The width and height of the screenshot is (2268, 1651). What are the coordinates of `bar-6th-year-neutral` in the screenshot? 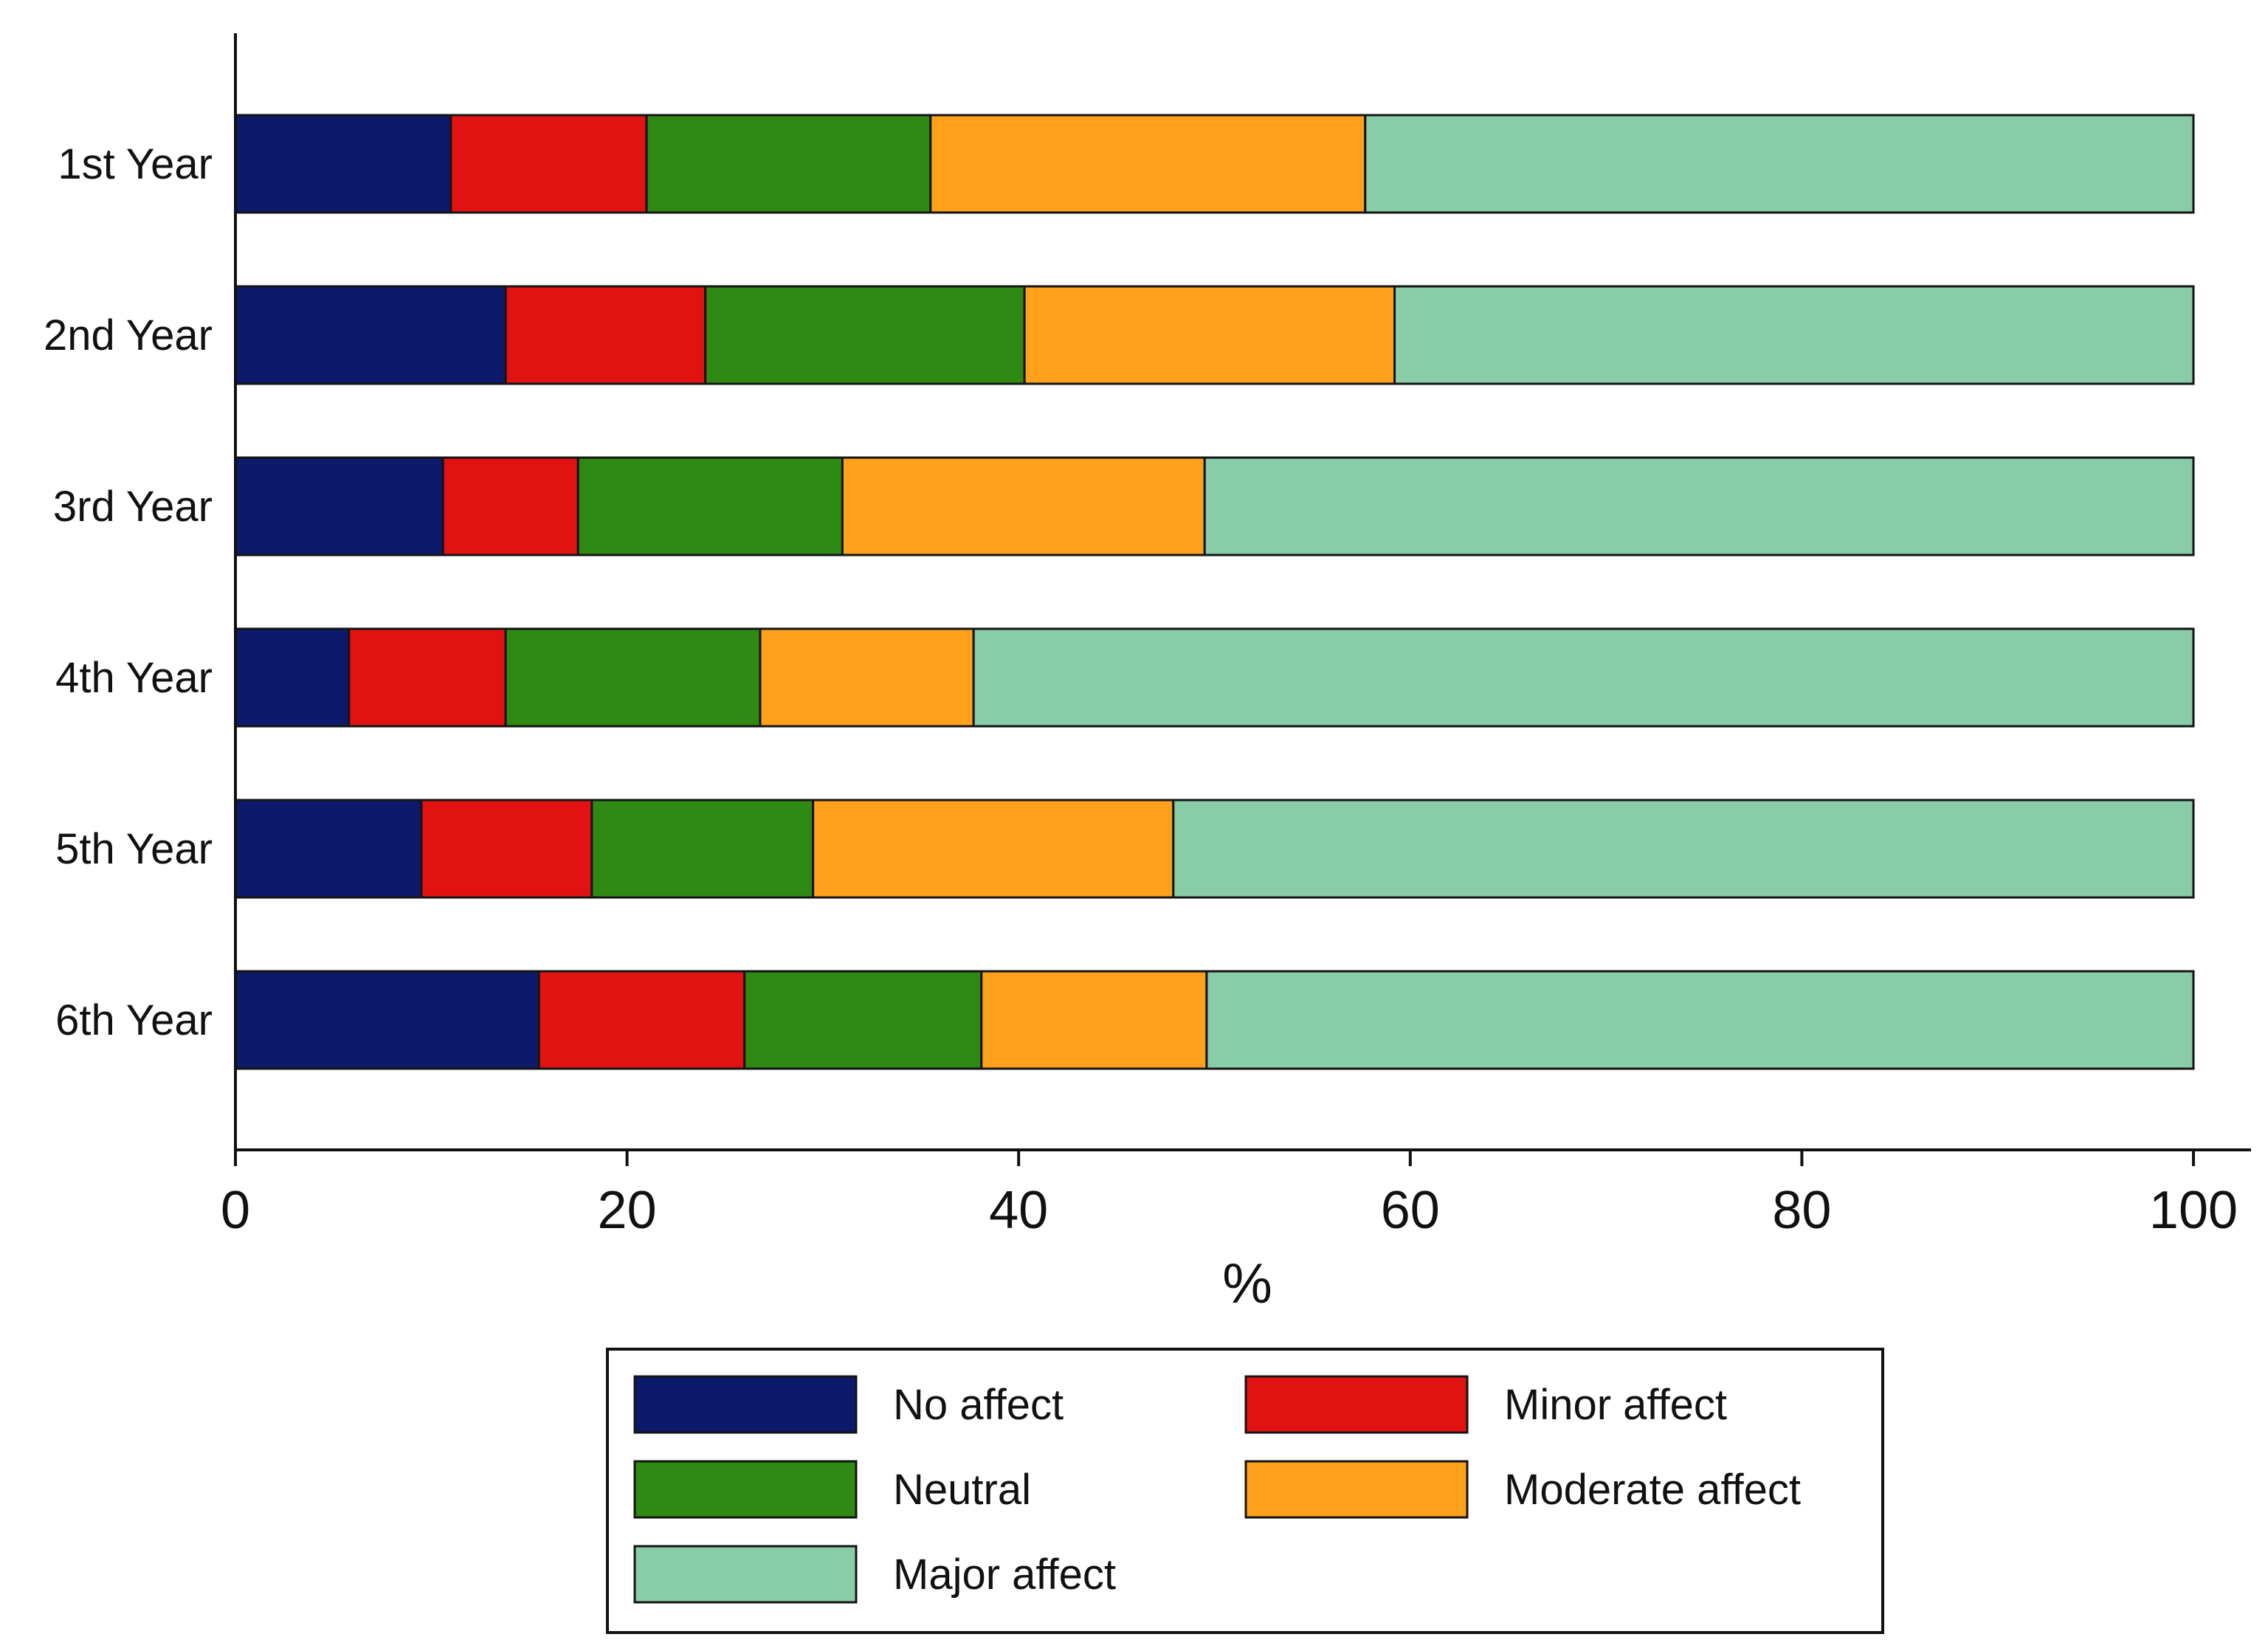 It's located at (863, 1020).